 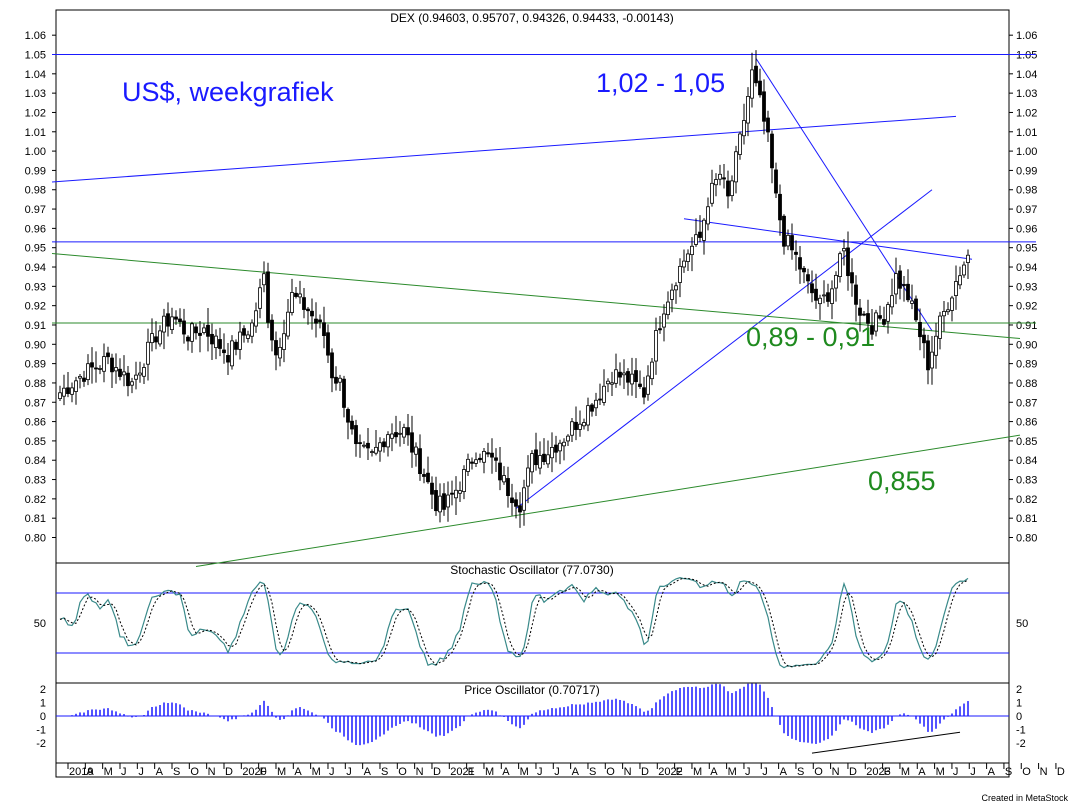 I want to click on y-tick-left: 0.89, so click(x=35, y=365).